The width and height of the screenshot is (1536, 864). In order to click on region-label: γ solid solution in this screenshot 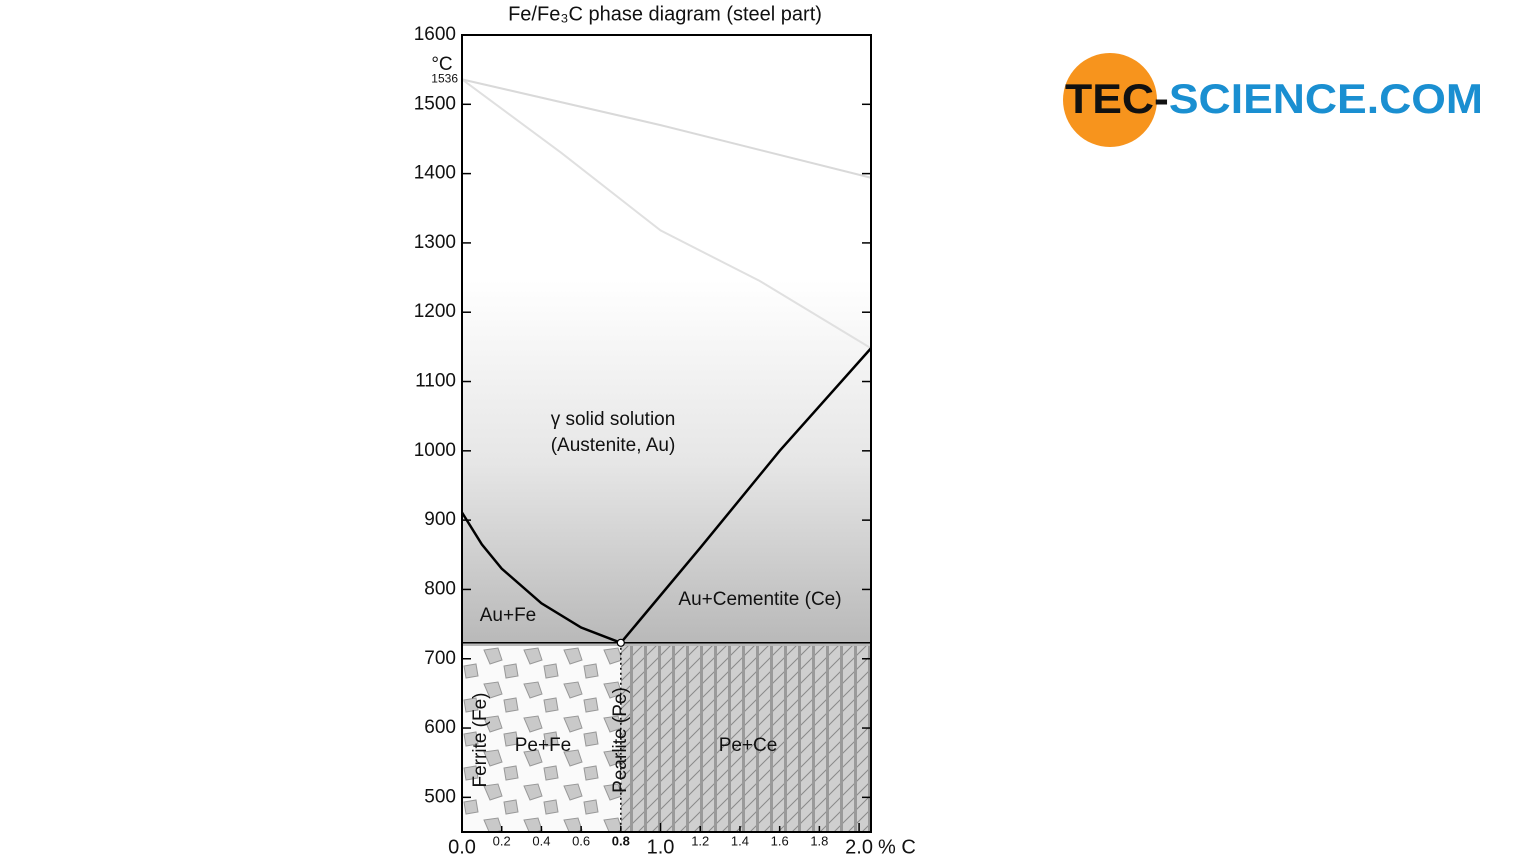, I will do `click(613, 419)`.